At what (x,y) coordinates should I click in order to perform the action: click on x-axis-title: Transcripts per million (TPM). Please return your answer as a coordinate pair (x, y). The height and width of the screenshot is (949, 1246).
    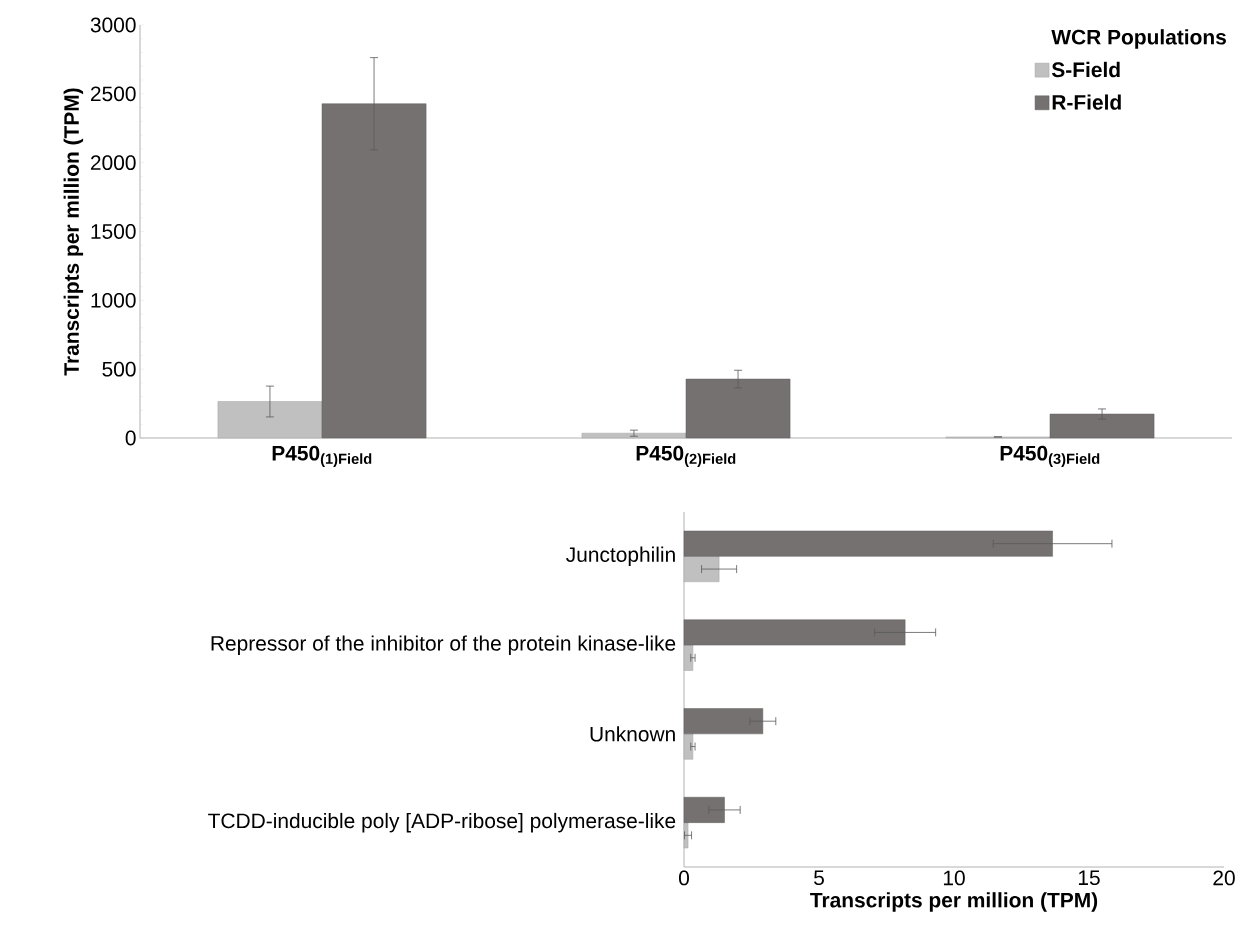
    Looking at the image, I should click on (954, 902).